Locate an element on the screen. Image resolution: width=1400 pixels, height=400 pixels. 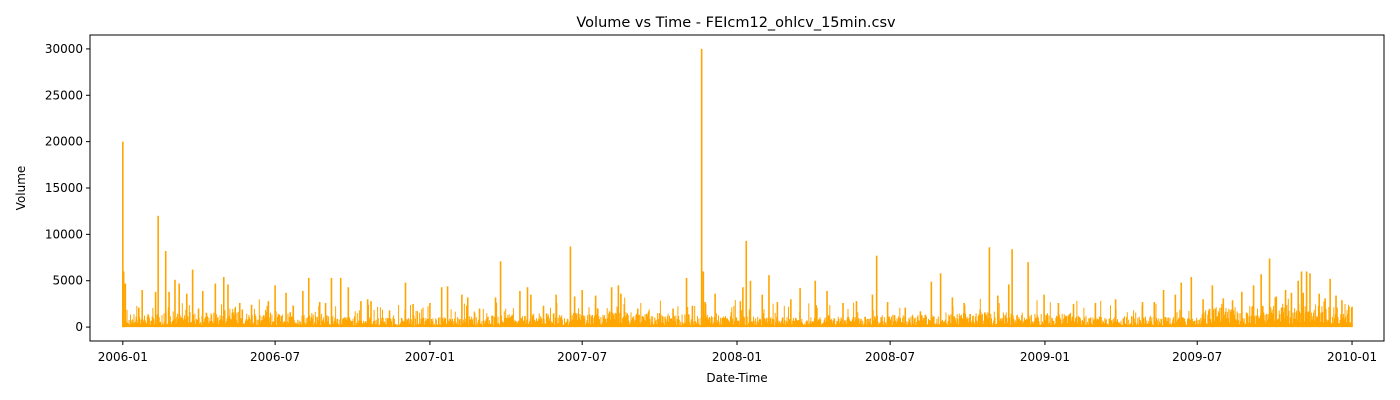
volume-baseline-noise is located at coordinates (737, 312).